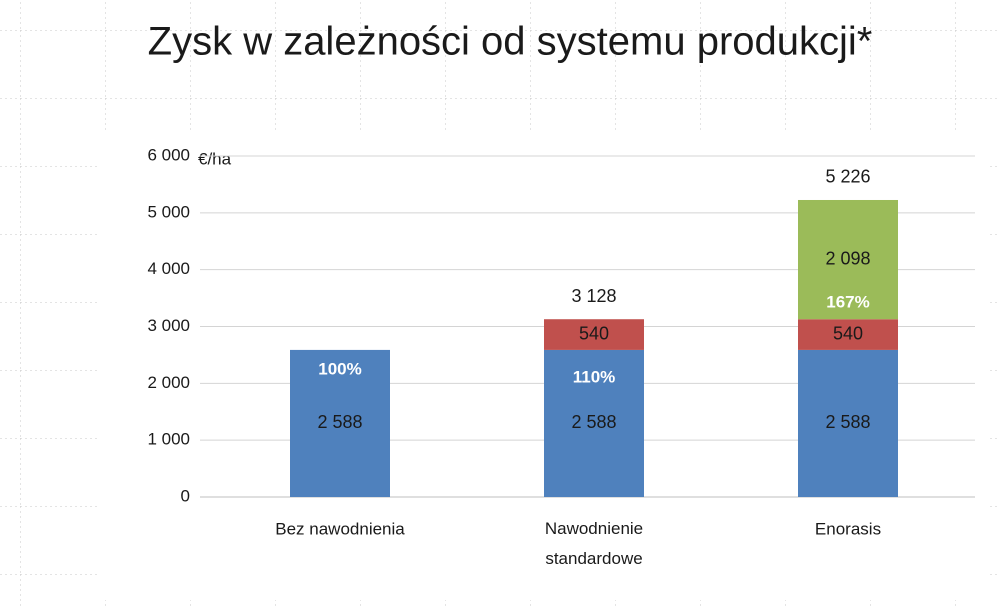 This screenshot has height=608, width=999. What do you see at coordinates (594, 543) in the screenshot?
I see `x-tick-label: Nawodnienie standardowe` at bounding box center [594, 543].